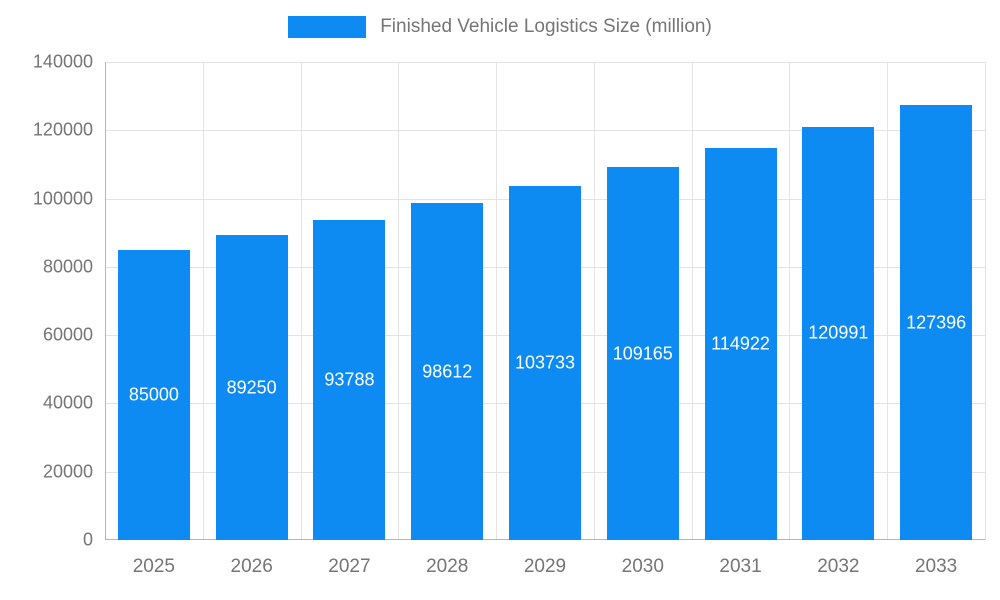 The image size is (1000, 600). I want to click on bar-value-label: 103733, so click(545, 362).